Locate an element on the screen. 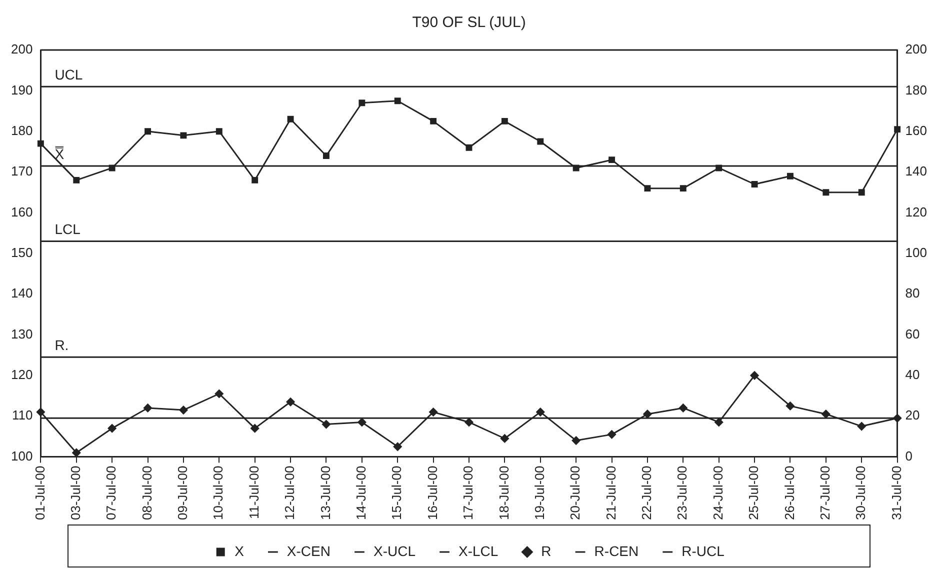 The width and height of the screenshot is (938, 571). y-tick-label: 160 is located at coordinates (21, 212).